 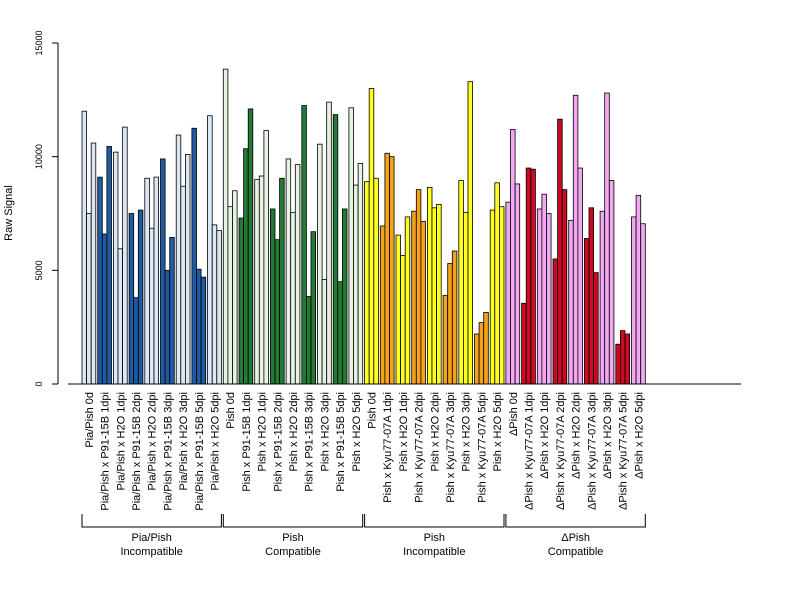 What do you see at coordinates (46, 208) in the screenshot?
I see `y-axis: 0 5000 10000 15000` at bounding box center [46, 208].